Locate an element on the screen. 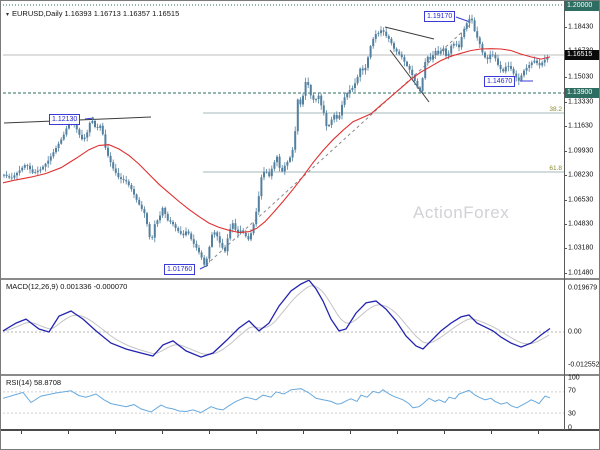  rsi-indicator-name: RSI(14) is located at coordinates (19, 382).